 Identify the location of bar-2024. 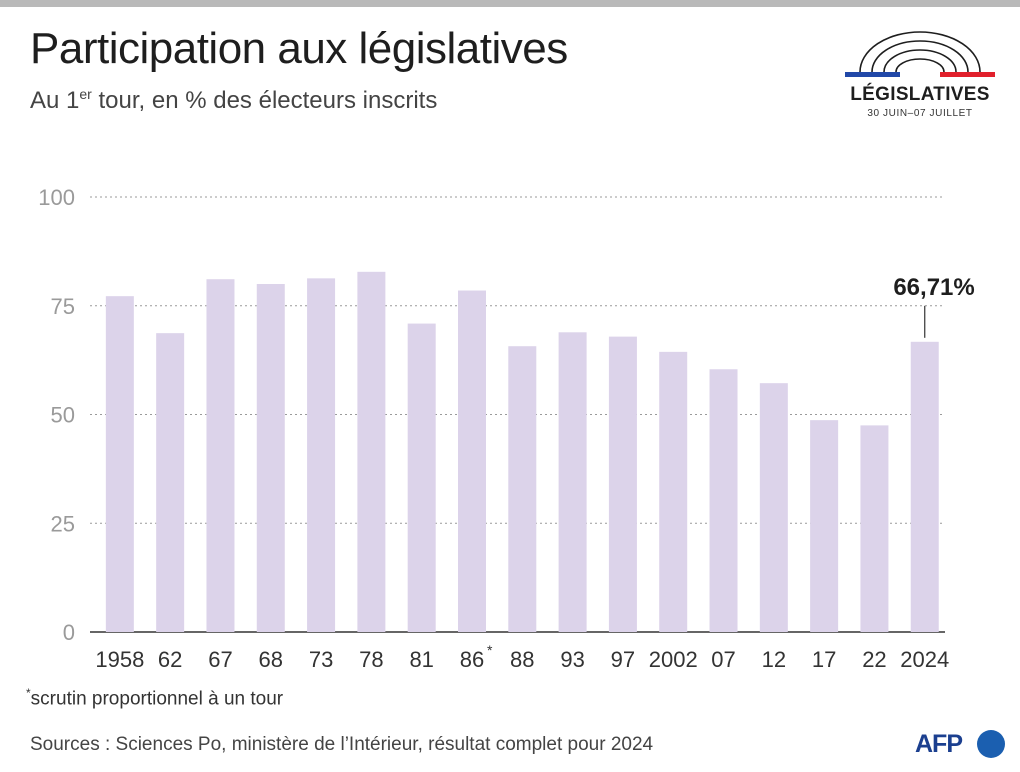
(924, 486).